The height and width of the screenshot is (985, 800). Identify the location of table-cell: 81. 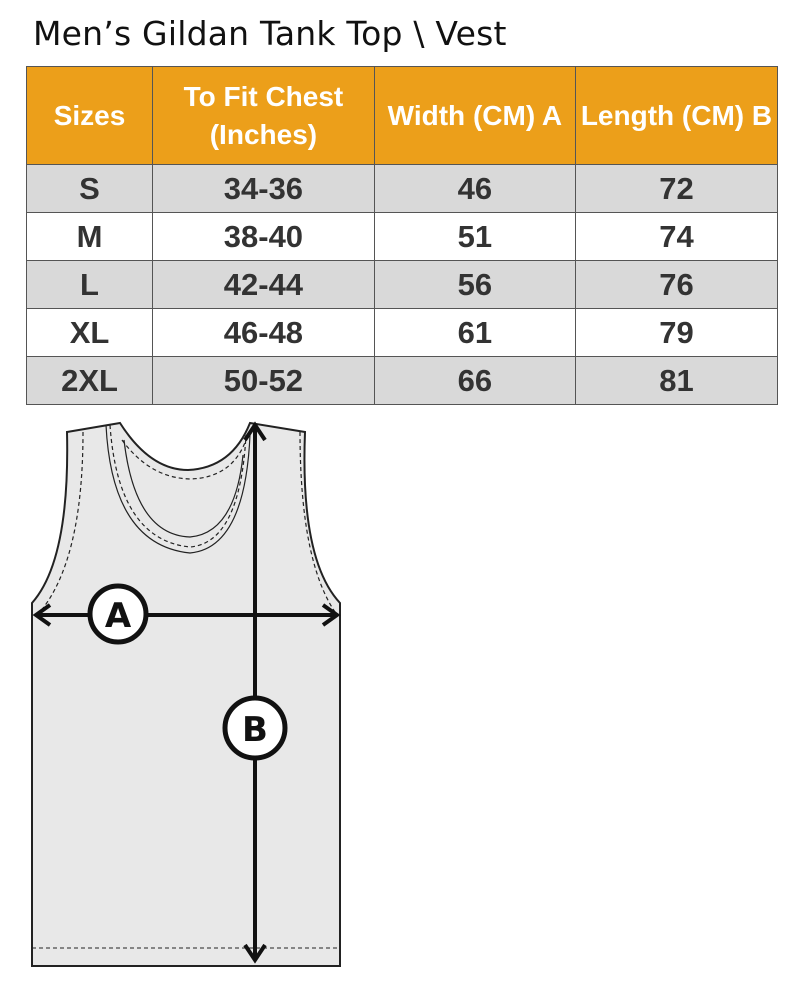
(676, 380).